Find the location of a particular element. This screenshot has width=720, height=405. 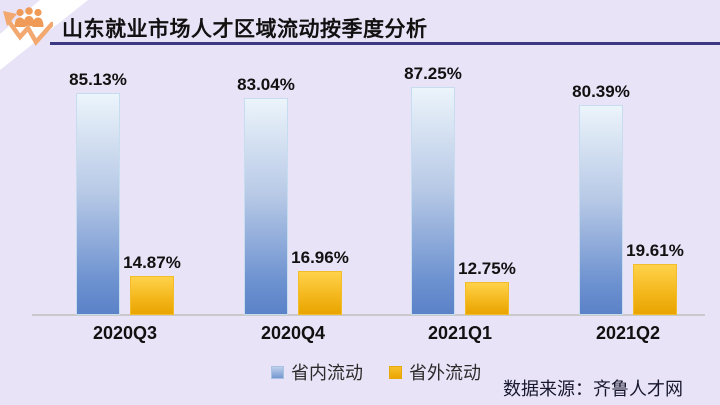

value-label-in-province: 83.04% is located at coordinates (266, 84).